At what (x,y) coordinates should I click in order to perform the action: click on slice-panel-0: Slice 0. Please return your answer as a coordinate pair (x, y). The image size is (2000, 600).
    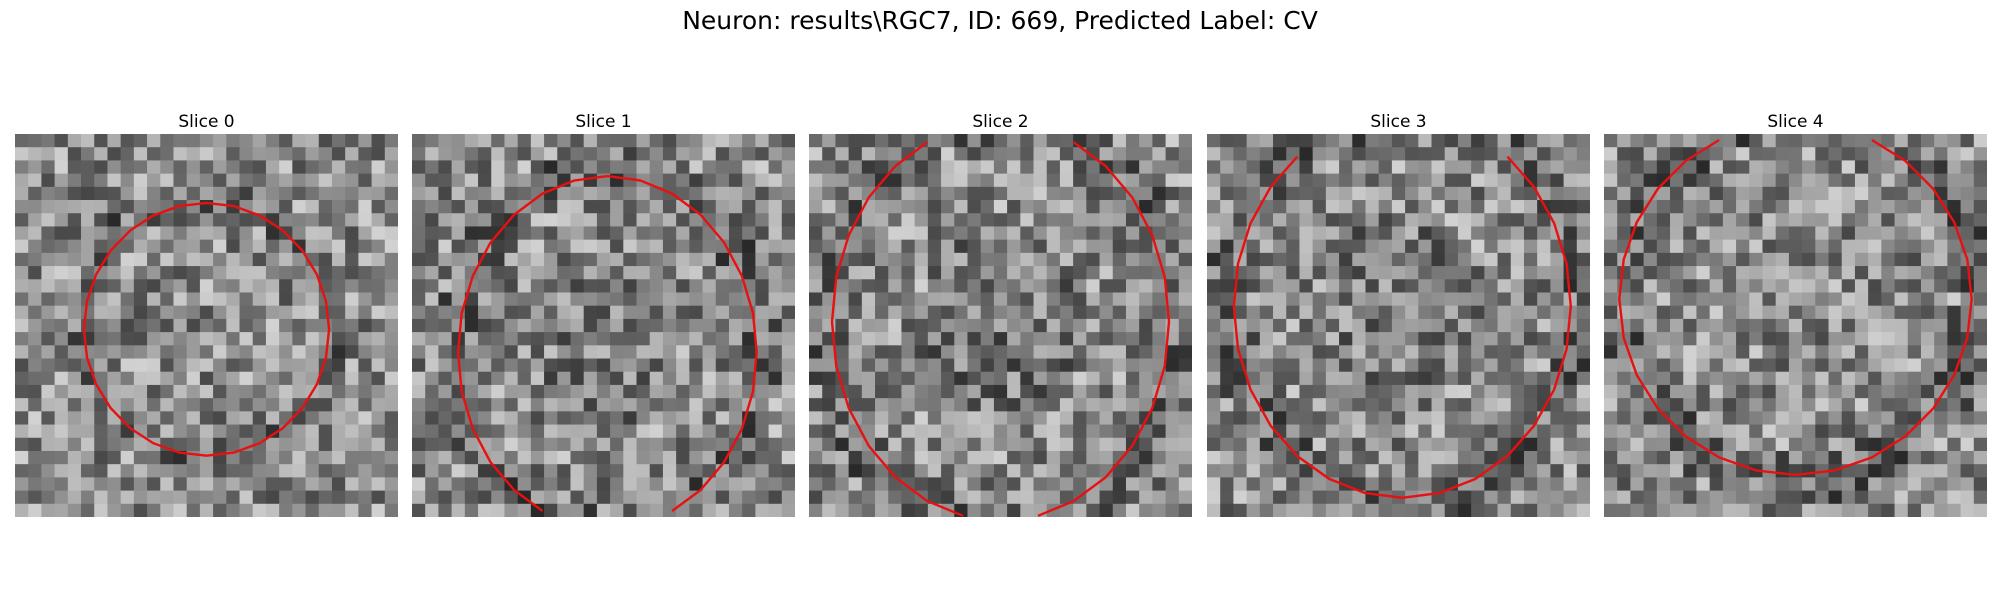
    Looking at the image, I should click on (206, 313).